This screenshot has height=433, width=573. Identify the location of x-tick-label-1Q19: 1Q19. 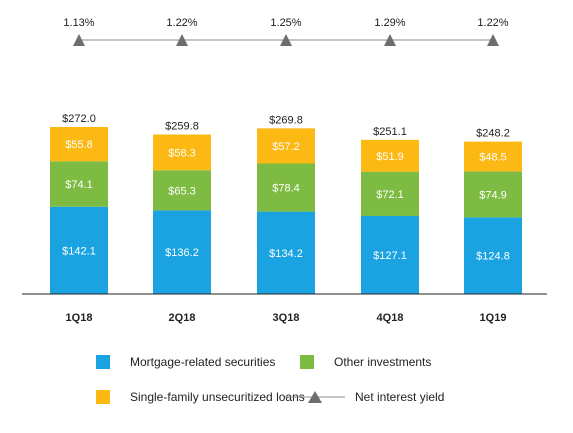
(493, 318).